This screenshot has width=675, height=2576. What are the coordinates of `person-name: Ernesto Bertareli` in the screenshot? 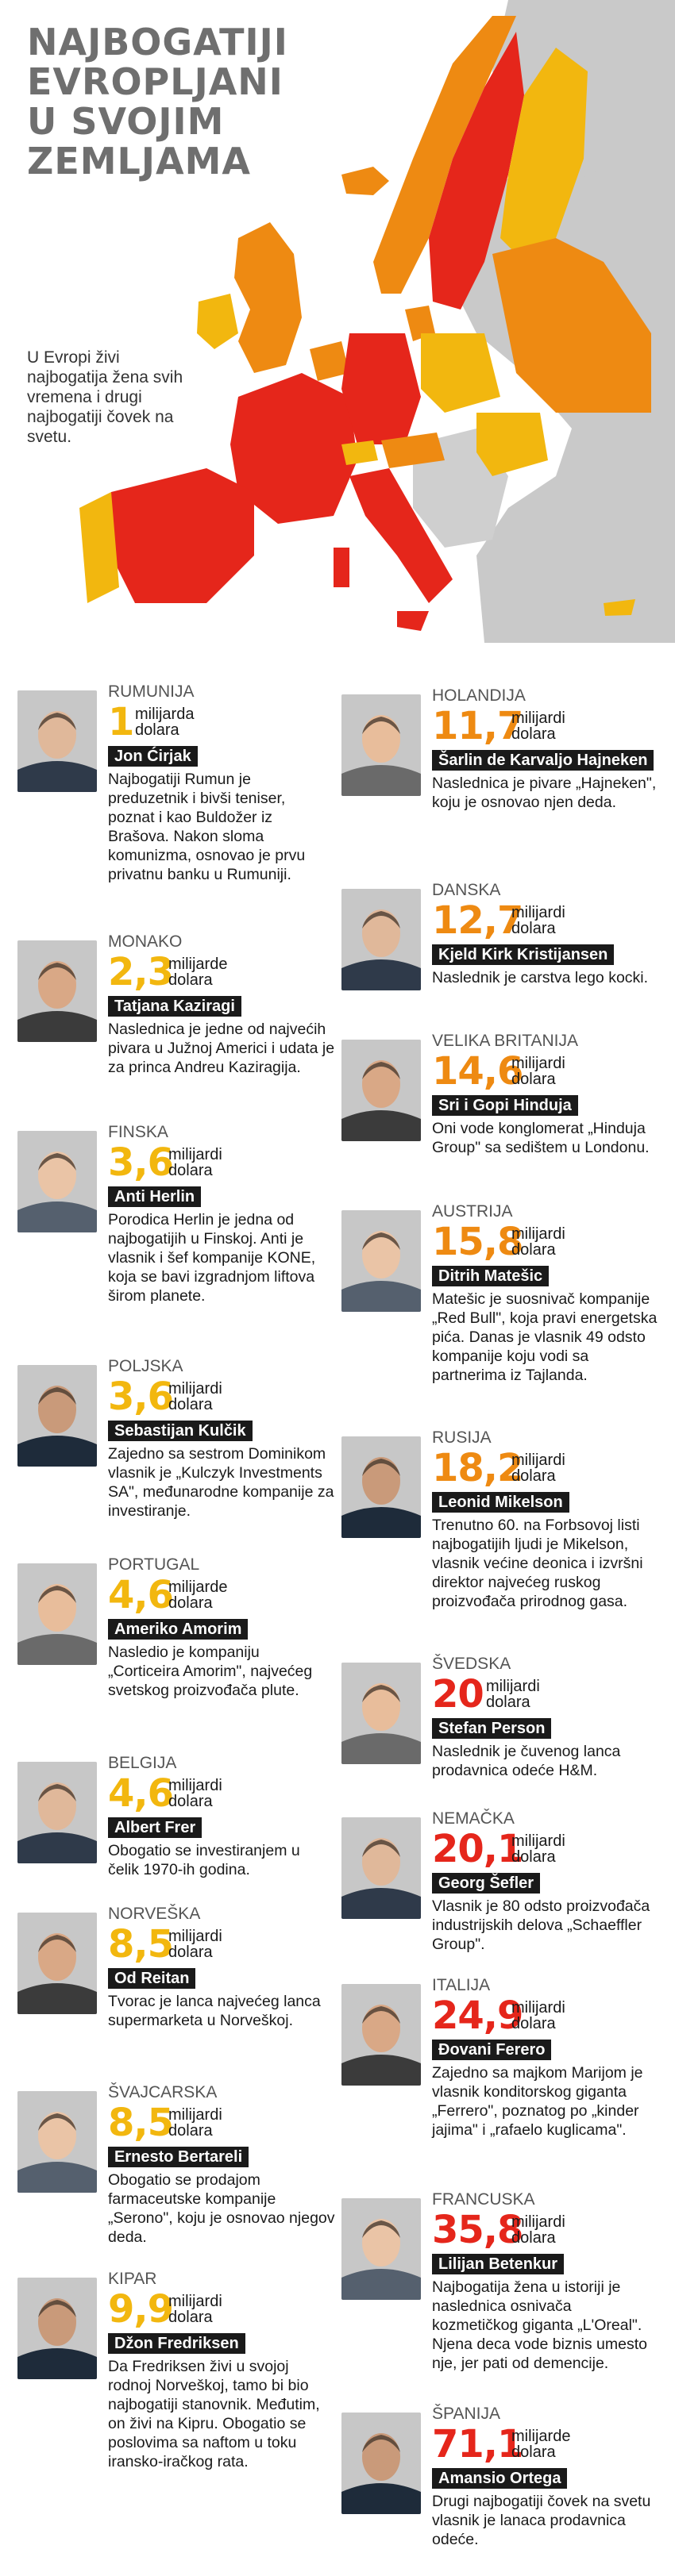 It's located at (178, 2157).